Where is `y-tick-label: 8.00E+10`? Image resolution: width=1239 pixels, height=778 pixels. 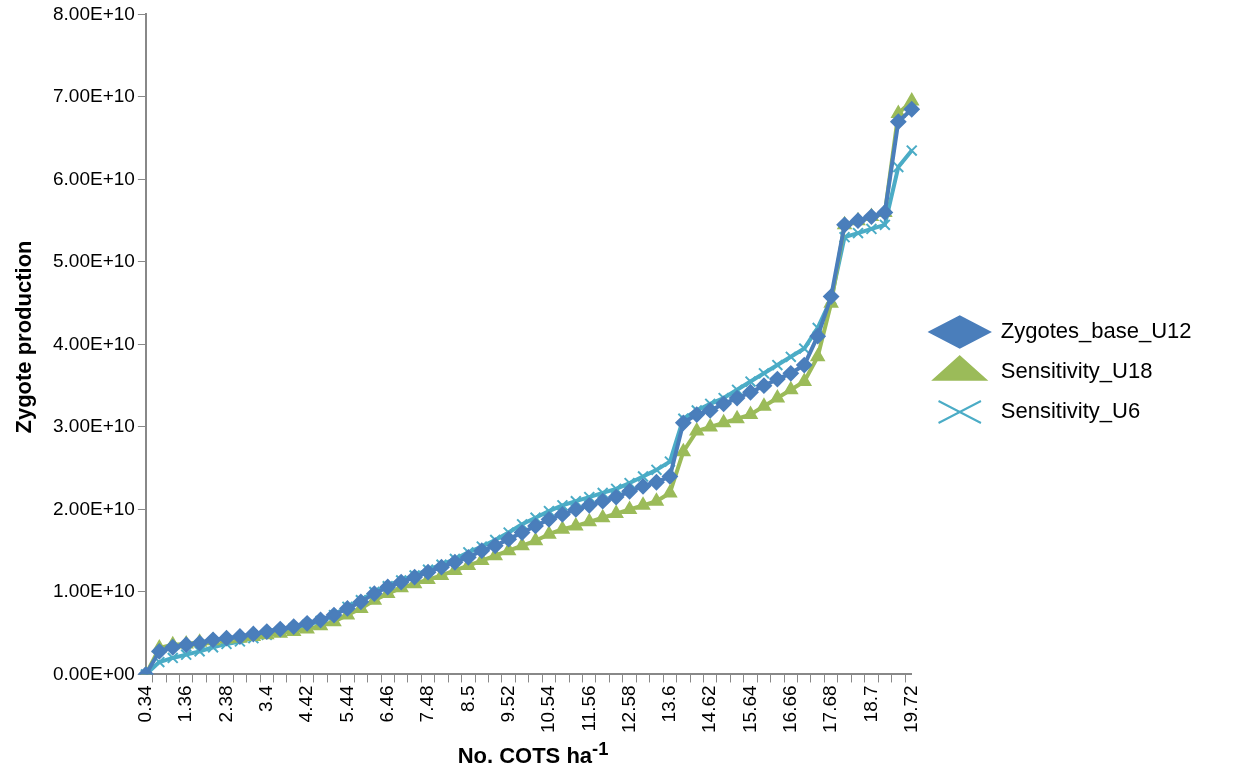
y-tick-label: 8.00E+10 is located at coordinates (93, 13).